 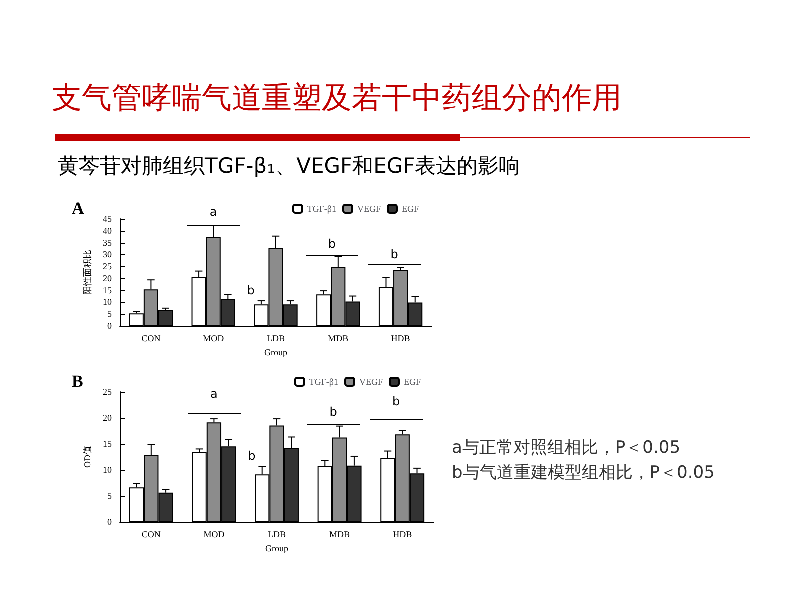 I want to click on y-tick-label: 40, so click(x=107, y=231).